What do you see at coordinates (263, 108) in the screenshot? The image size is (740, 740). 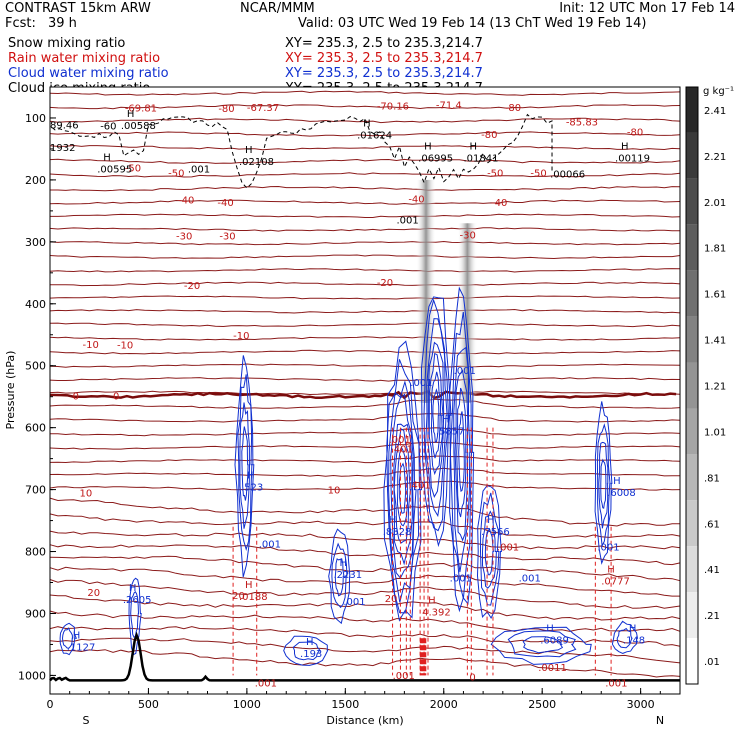 I see `temperature-label: -67.37` at bounding box center [263, 108].